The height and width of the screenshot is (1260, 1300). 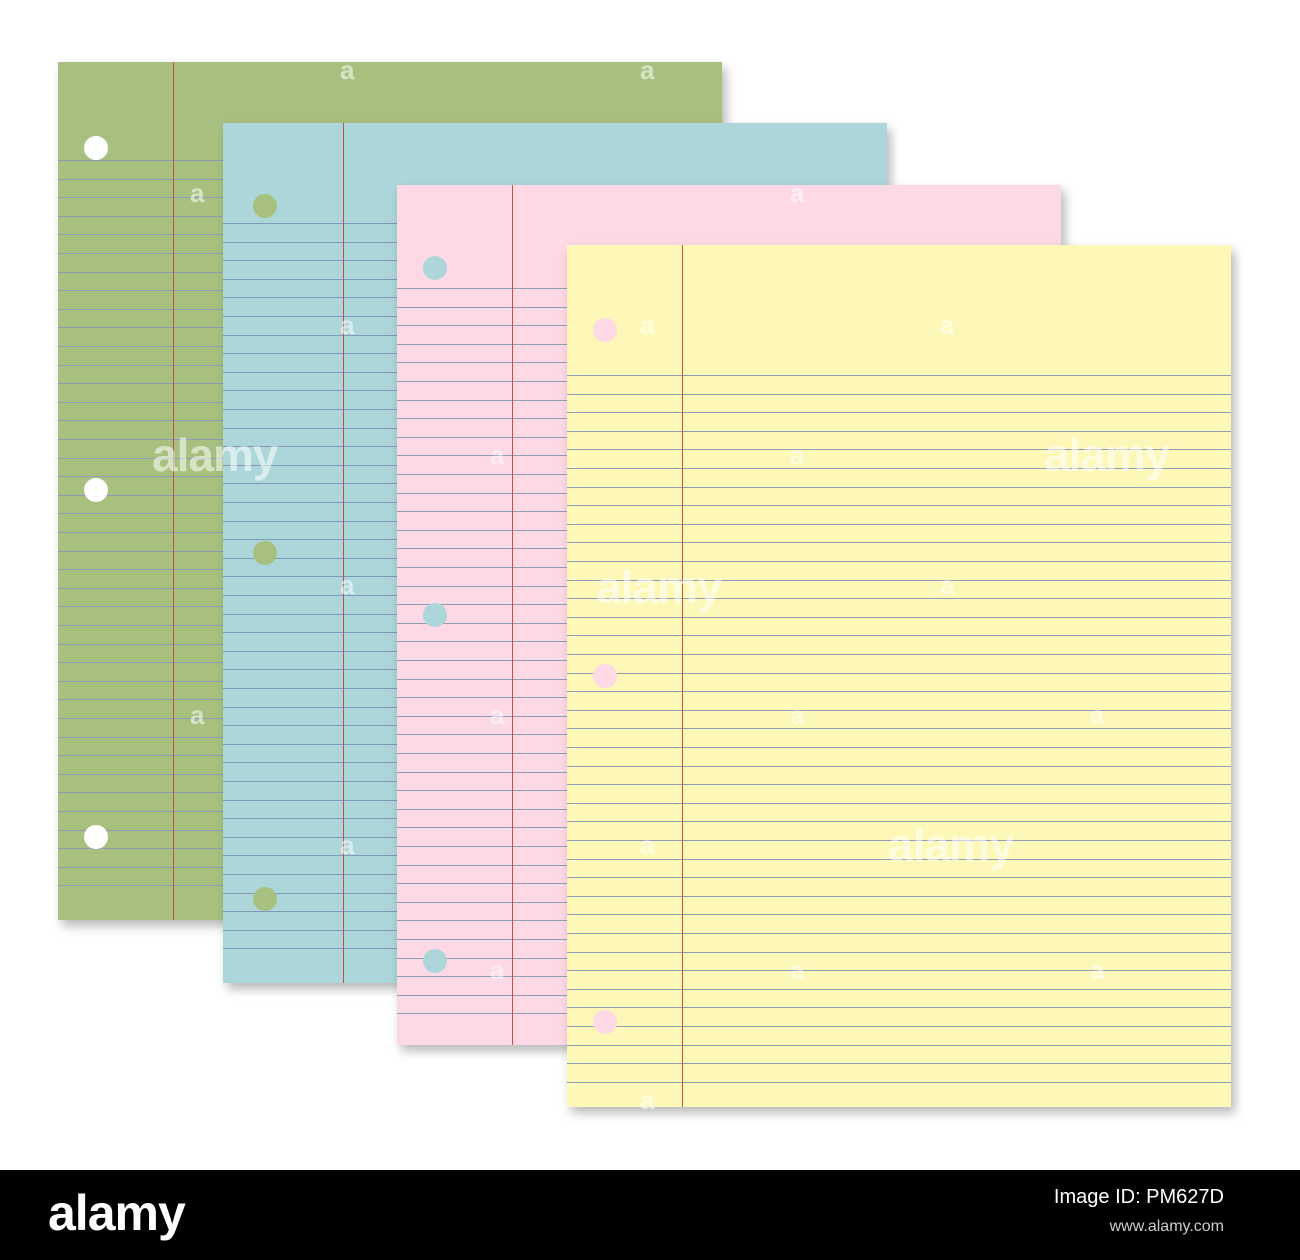 What do you see at coordinates (1138, 1197) in the screenshot?
I see `image-id-label: Image ID: PM627D` at bounding box center [1138, 1197].